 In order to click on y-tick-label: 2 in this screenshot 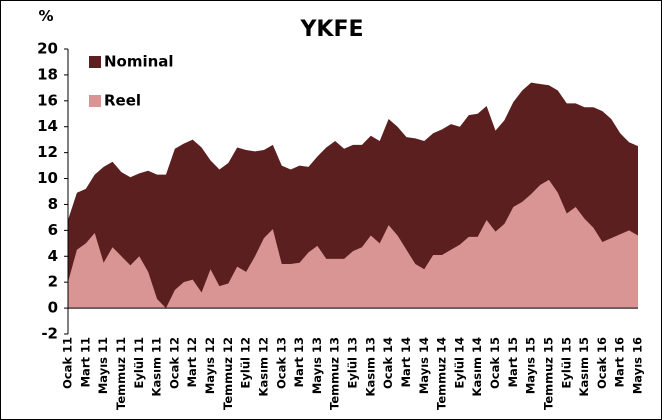, I will do `click(53, 282)`.